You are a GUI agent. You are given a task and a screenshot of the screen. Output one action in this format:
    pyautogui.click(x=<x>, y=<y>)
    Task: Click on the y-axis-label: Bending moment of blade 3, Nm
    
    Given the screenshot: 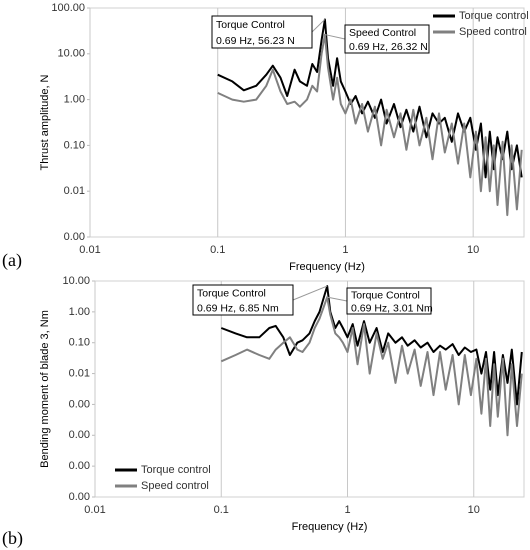 What is the action you would take?
    pyautogui.click(x=45, y=389)
    